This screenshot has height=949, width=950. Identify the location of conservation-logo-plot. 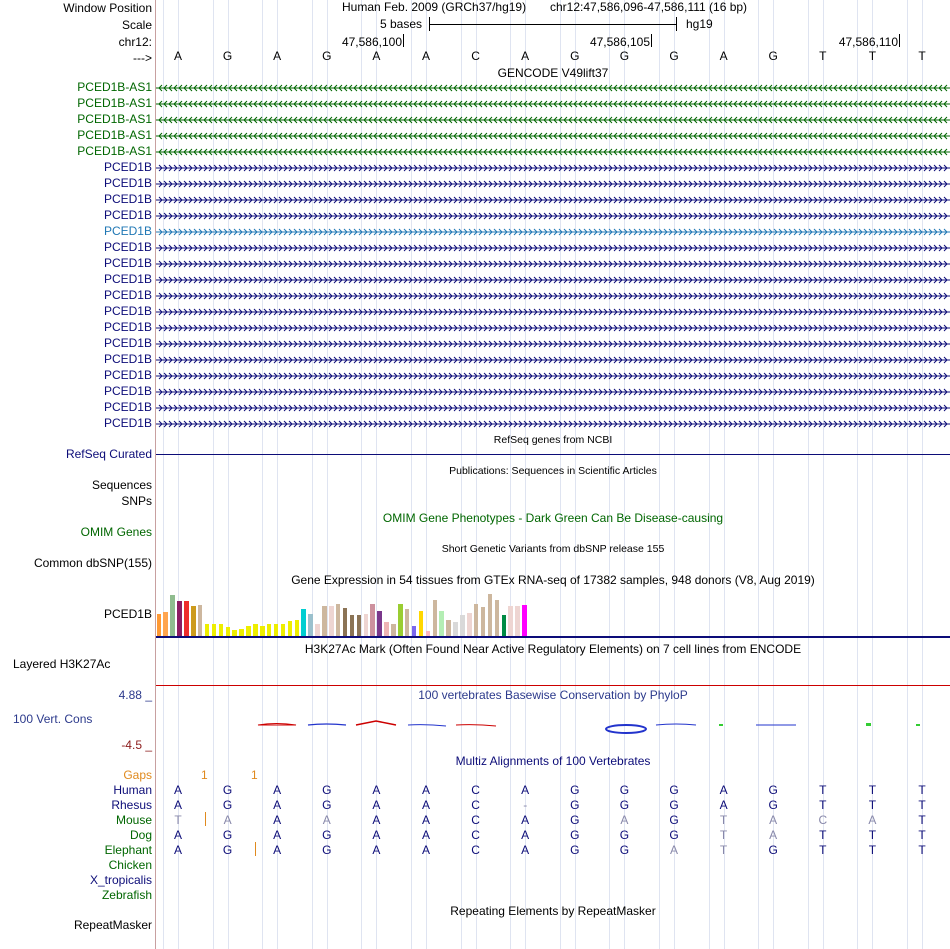
(553, 725).